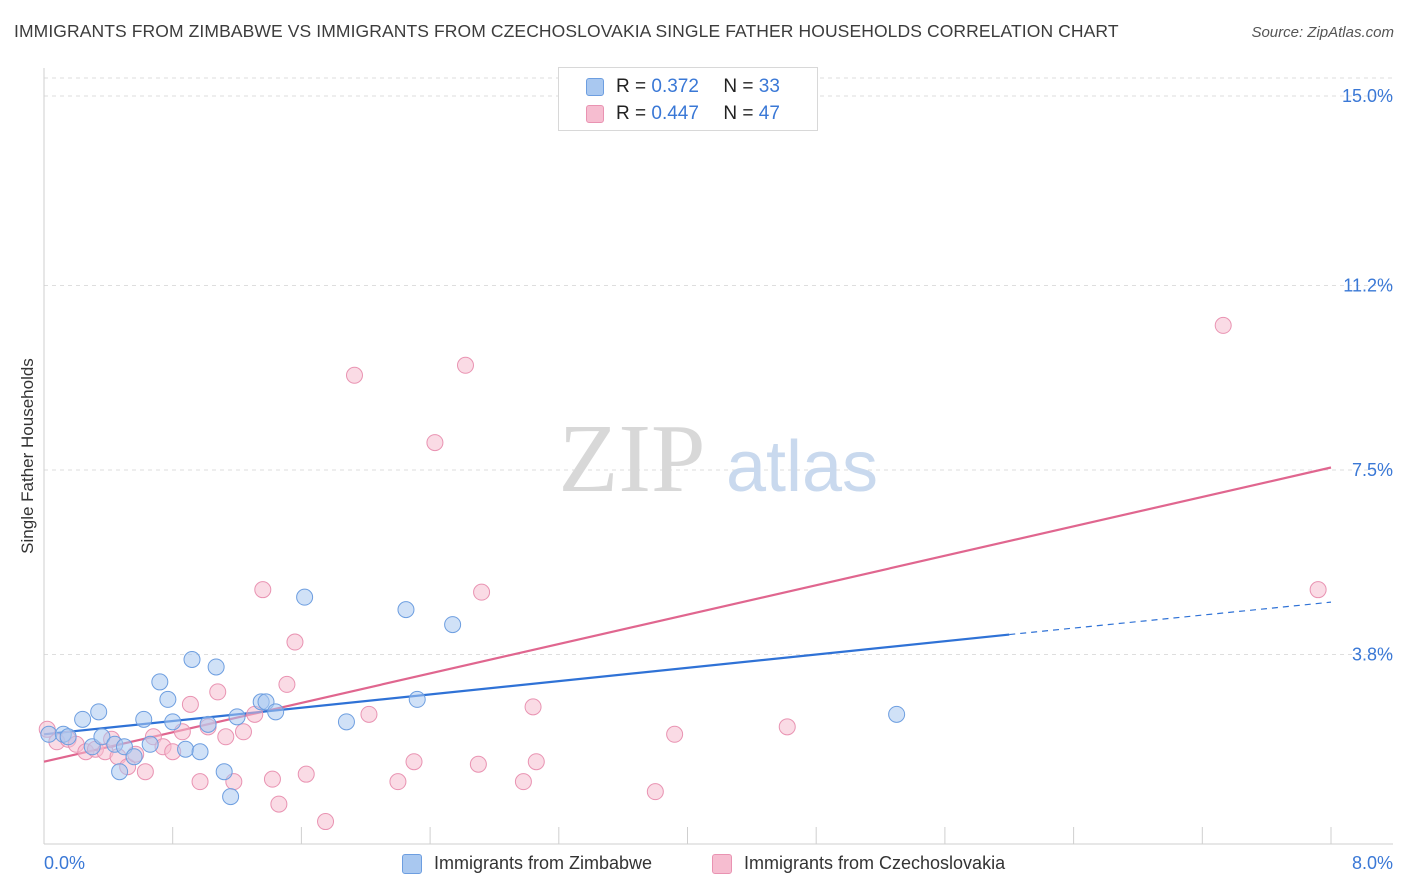 The height and width of the screenshot is (892, 1406). What do you see at coordinates (64, 863) in the screenshot?
I see `x-tick-label-min: 0.0%` at bounding box center [64, 863].